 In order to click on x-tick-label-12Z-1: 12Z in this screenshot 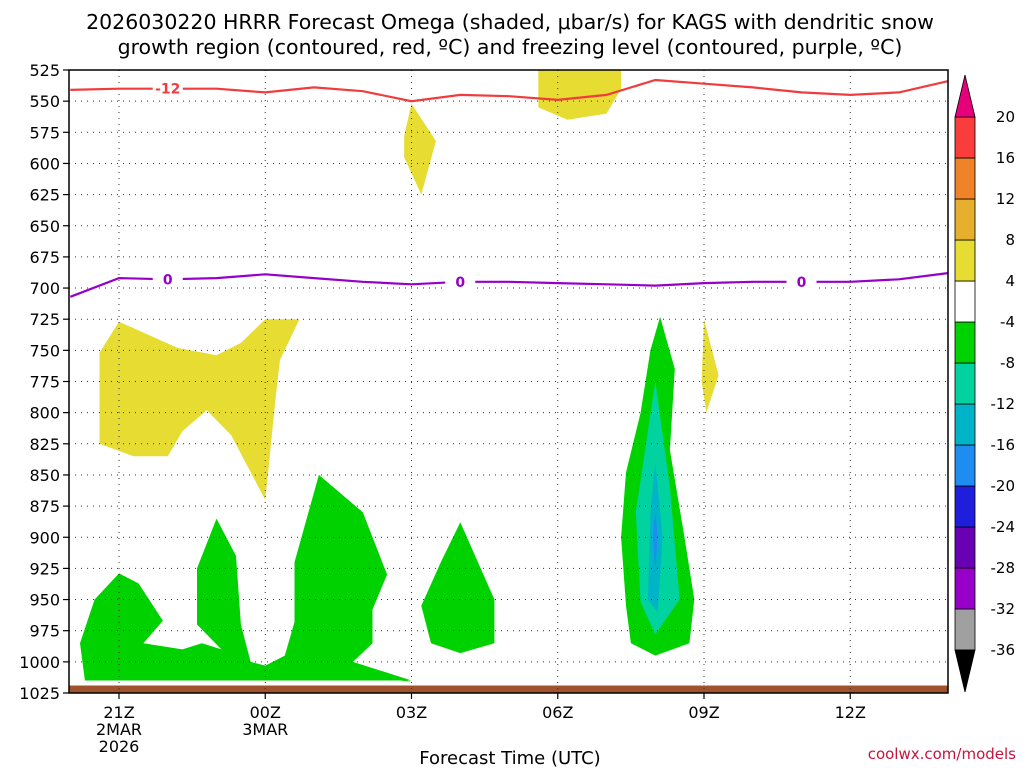, I will do `click(850, 712)`.